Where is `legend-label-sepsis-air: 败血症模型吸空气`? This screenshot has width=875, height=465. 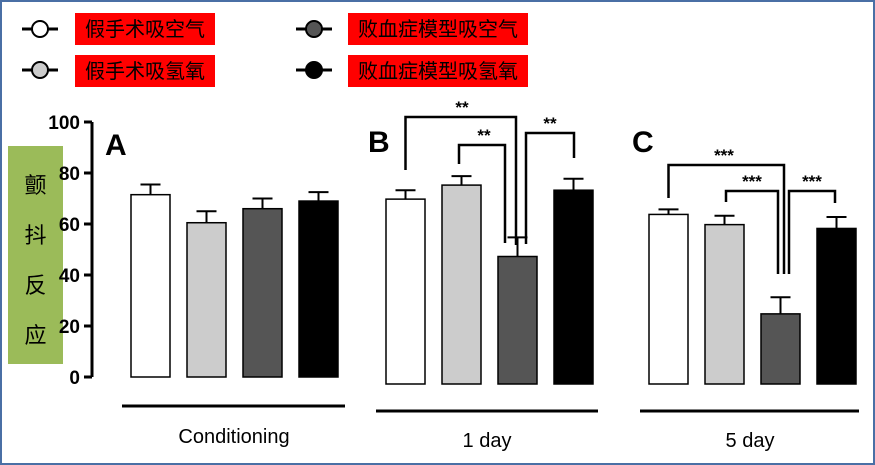
legend-label-sepsis-air: 败血症模型吸空气 is located at coordinates (438, 29).